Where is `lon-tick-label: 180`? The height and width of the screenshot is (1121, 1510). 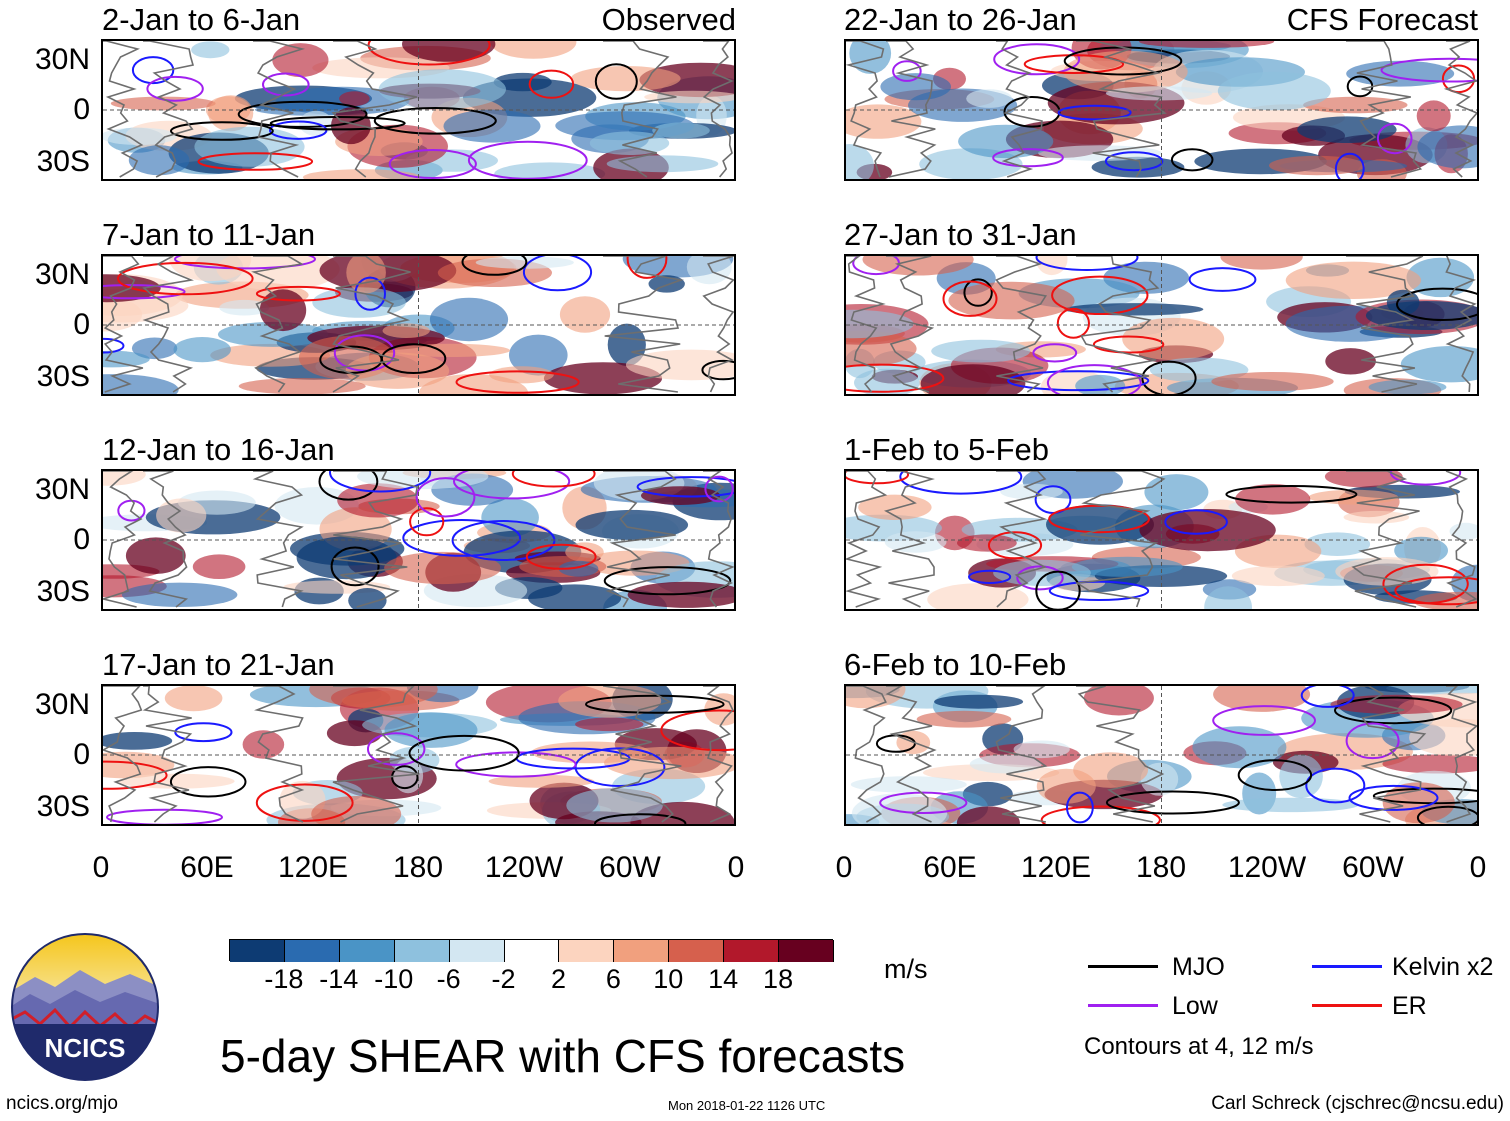 lon-tick-label: 180 is located at coordinates (1161, 867).